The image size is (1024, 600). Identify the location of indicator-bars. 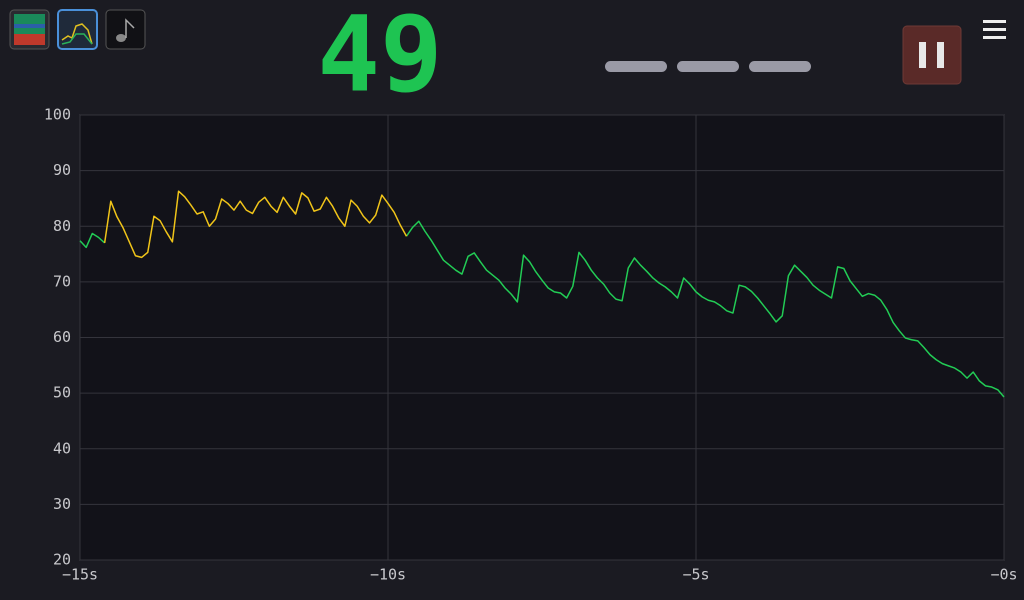
(708, 66).